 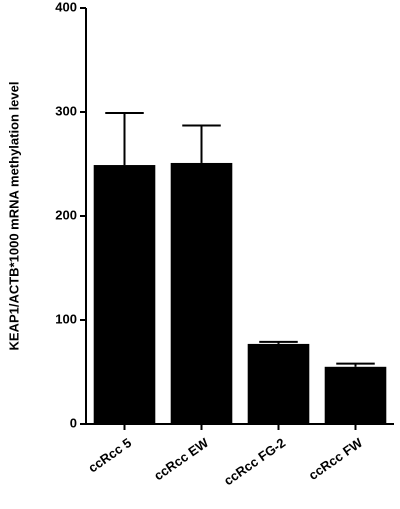 I want to click on y-tick-label: 200, so click(x=66, y=214).